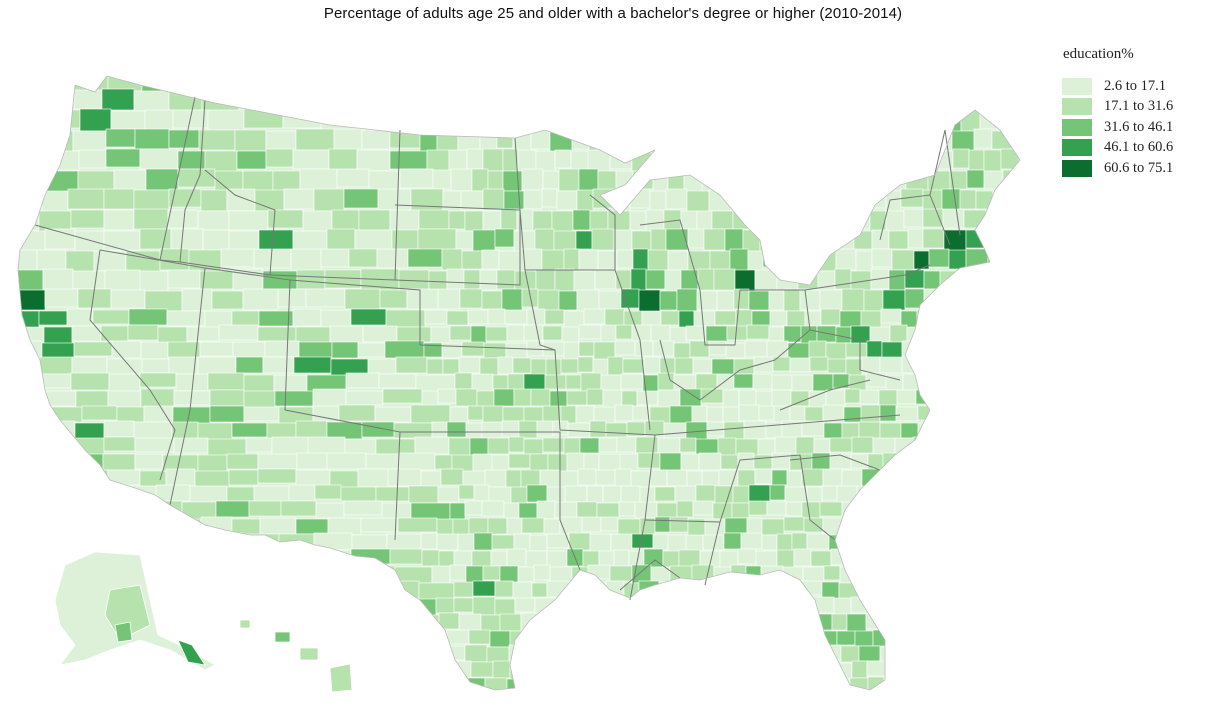 This screenshot has height=709, width=1226. Describe the element at coordinates (1117, 148) in the screenshot. I see `legend-item-4: 46.1 to 60.6` at that location.